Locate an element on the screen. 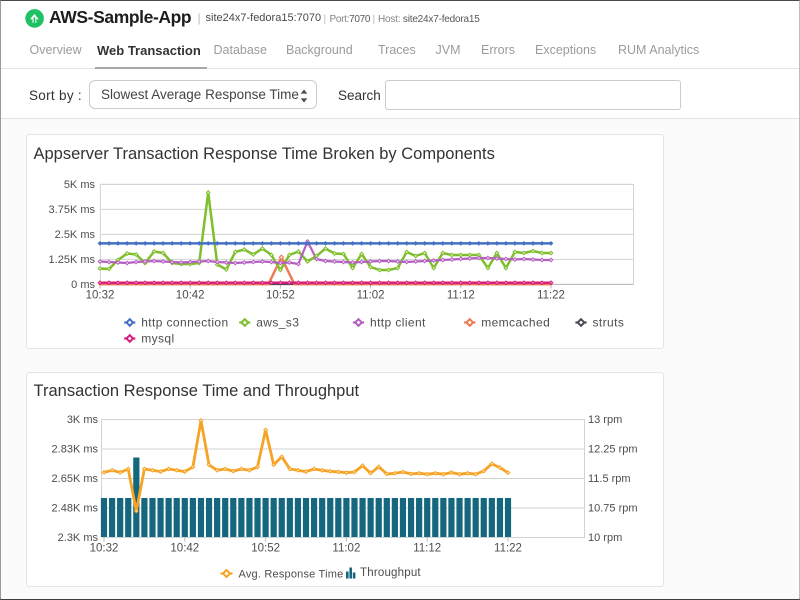  svg-text: struts is located at coordinates (608, 323).